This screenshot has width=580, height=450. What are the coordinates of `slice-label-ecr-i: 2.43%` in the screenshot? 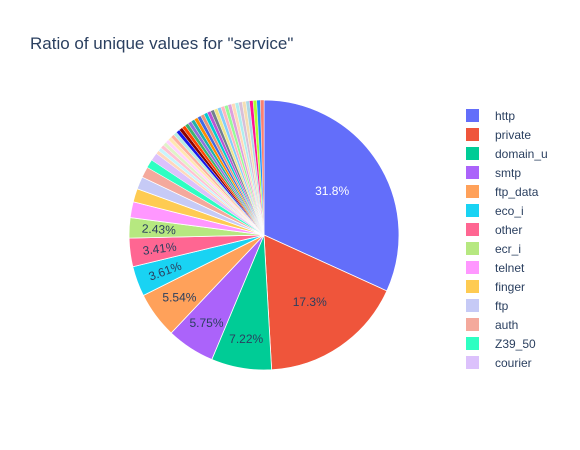 It's located at (158, 230).